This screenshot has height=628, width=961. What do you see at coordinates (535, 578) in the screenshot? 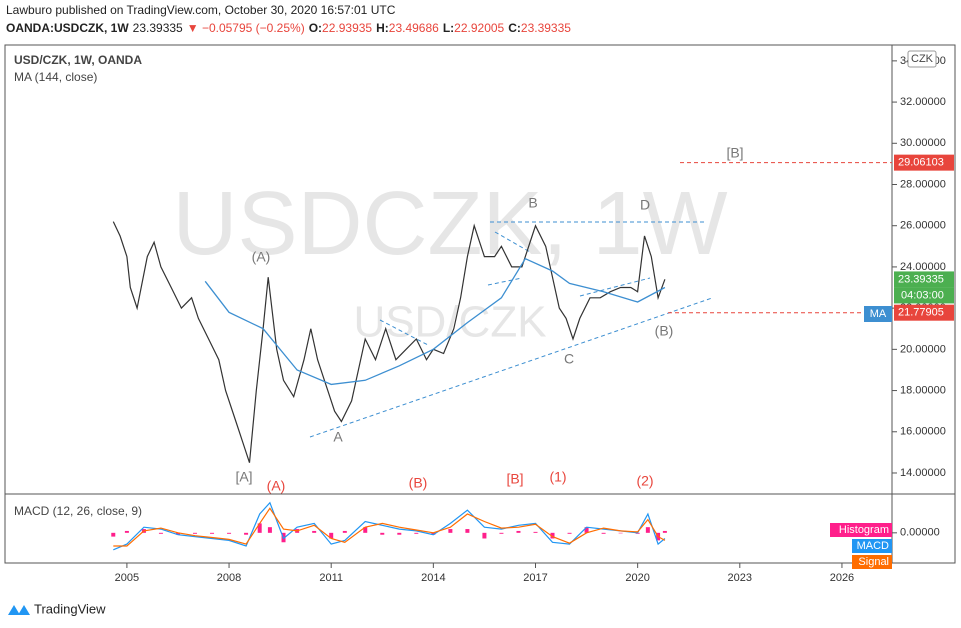
I see `x-tick-label: 2017` at bounding box center [535, 578].